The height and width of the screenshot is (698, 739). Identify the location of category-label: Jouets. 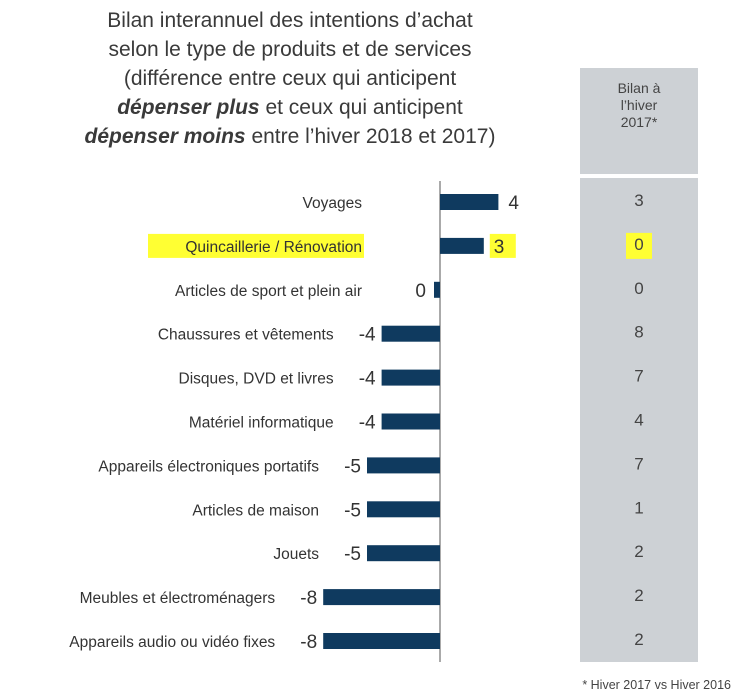
(296, 554).